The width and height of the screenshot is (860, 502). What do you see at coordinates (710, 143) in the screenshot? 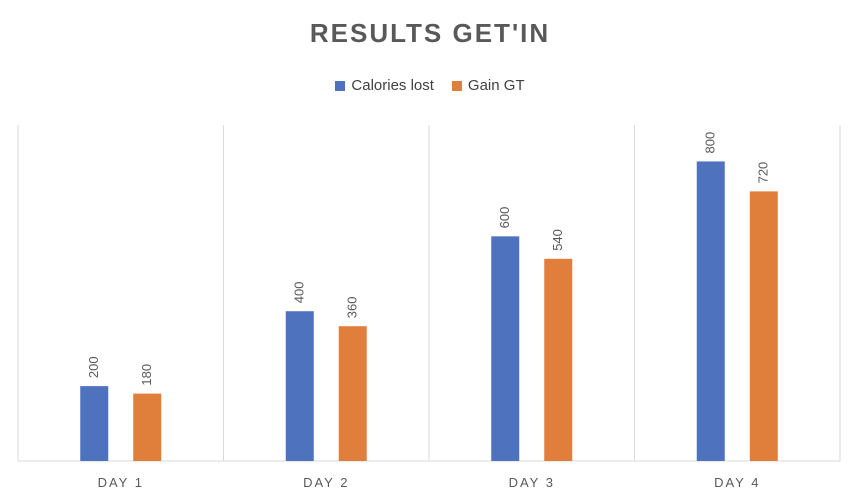
I see `data-label: 800` at bounding box center [710, 143].